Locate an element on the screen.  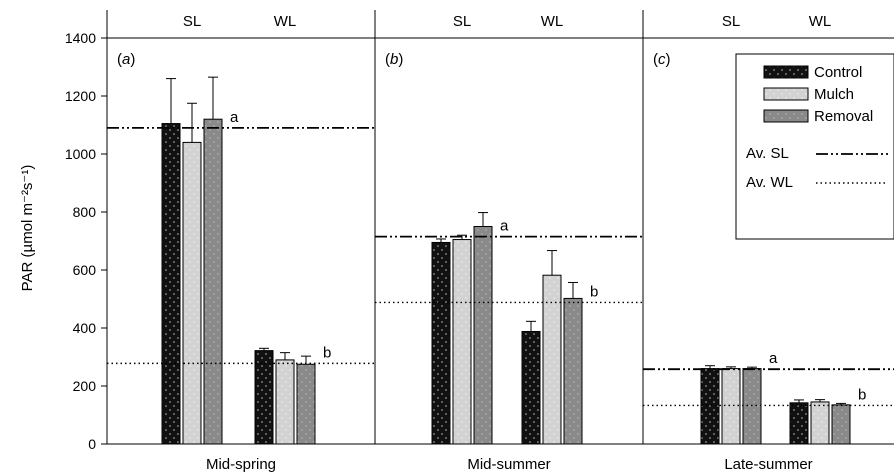
legend-label-av-wl: Av. WL is located at coordinates (769, 182).